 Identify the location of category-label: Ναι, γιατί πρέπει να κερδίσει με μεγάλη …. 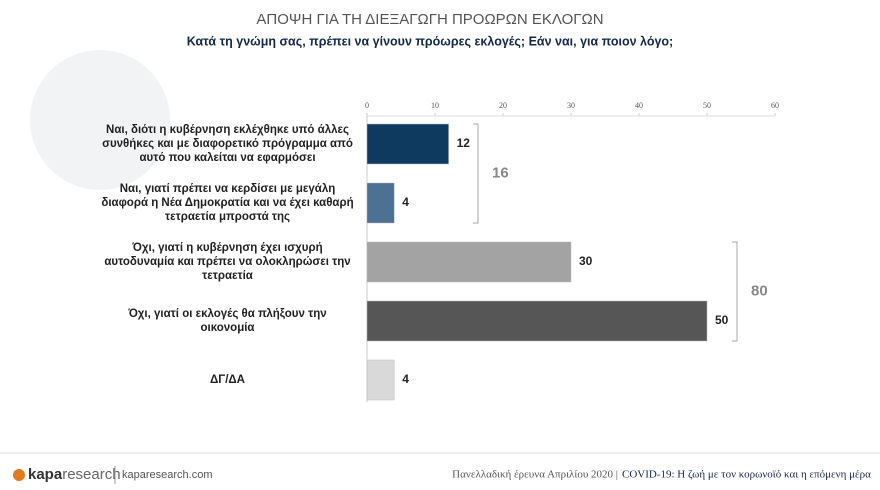
(227, 203).